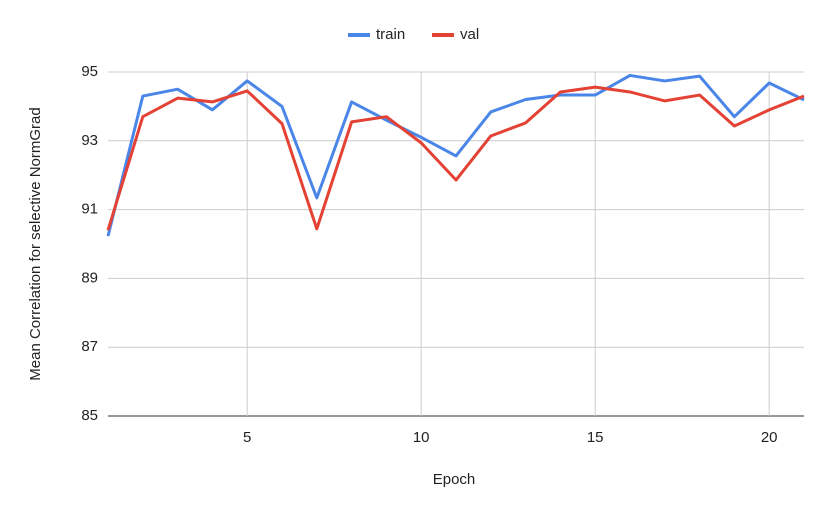  I want to click on y-axis-label: Mean Correlation for selective NormGrad, so click(35, 243).